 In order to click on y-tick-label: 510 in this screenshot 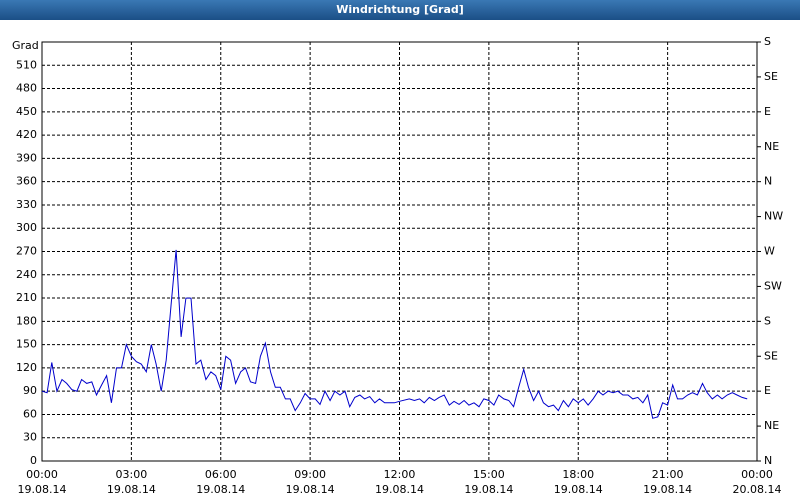, I will do `click(26, 64)`.